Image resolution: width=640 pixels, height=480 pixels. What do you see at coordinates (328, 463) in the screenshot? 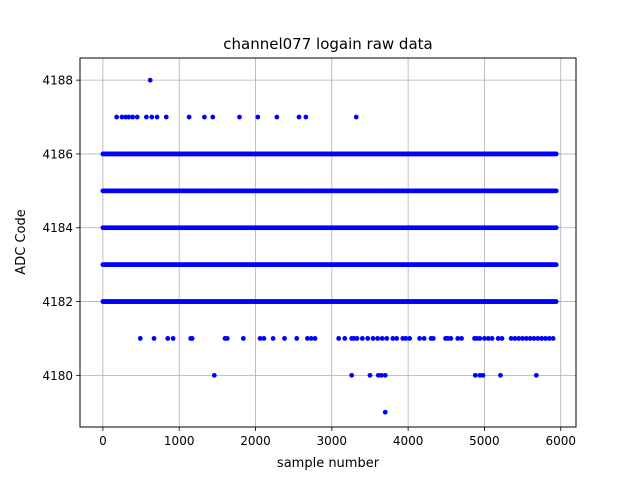
I see `x-axis-label: sample number` at bounding box center [328, 463].